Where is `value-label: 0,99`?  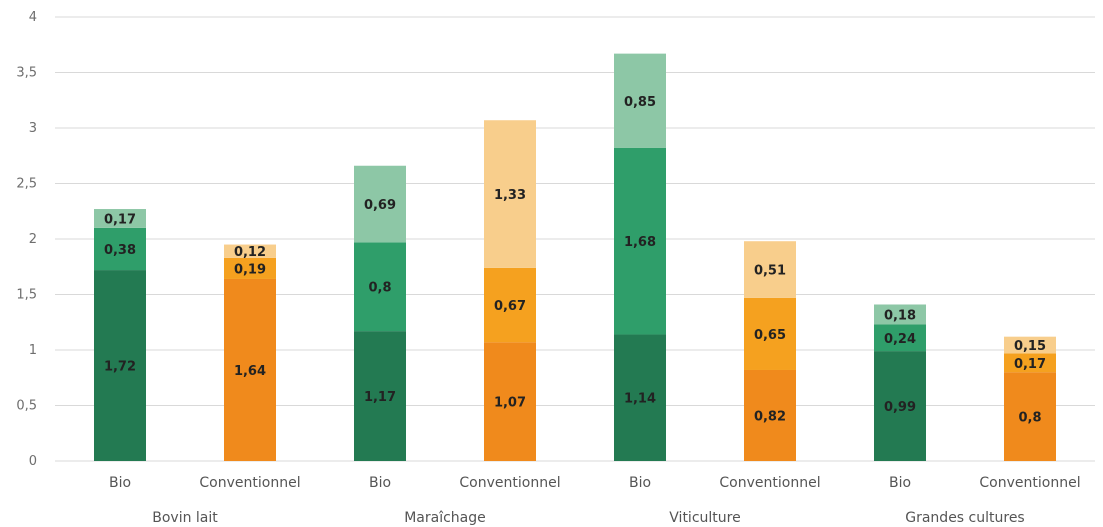 value-label: 0,99 is located at coordinates (900, 407).